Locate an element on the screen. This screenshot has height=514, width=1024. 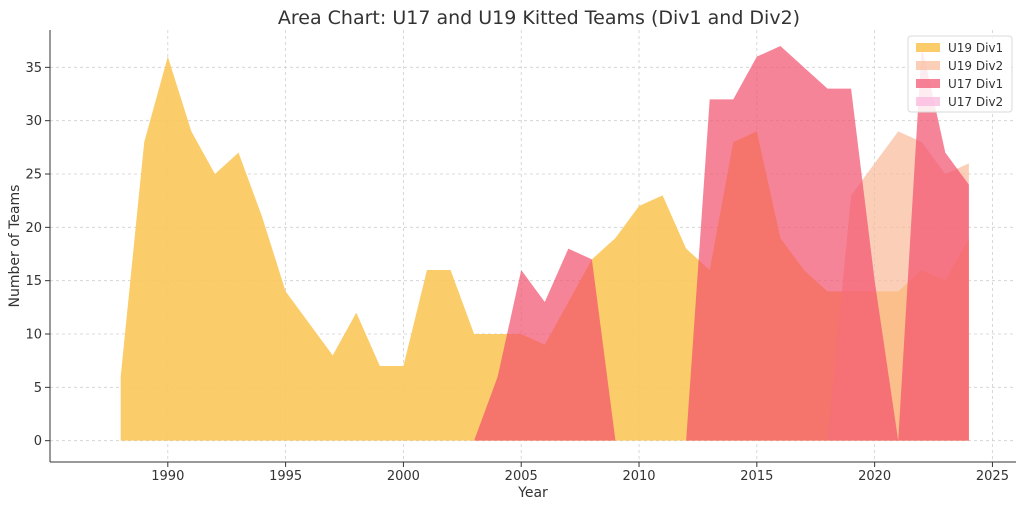
y-tick-label: 5 is located at coordinates (38, 388).